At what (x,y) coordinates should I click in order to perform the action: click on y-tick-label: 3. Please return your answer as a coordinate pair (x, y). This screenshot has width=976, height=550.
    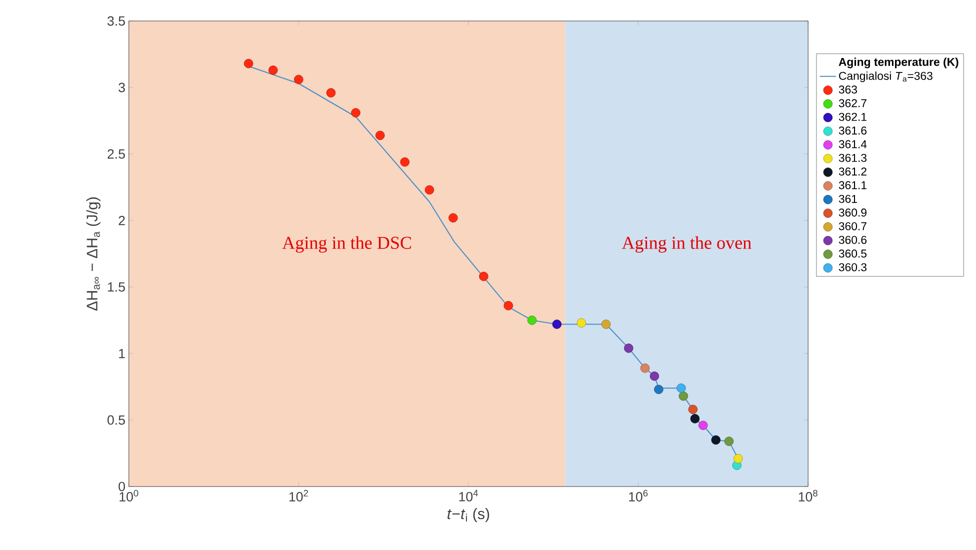
    Looking at the image, I should click on (121, 87).